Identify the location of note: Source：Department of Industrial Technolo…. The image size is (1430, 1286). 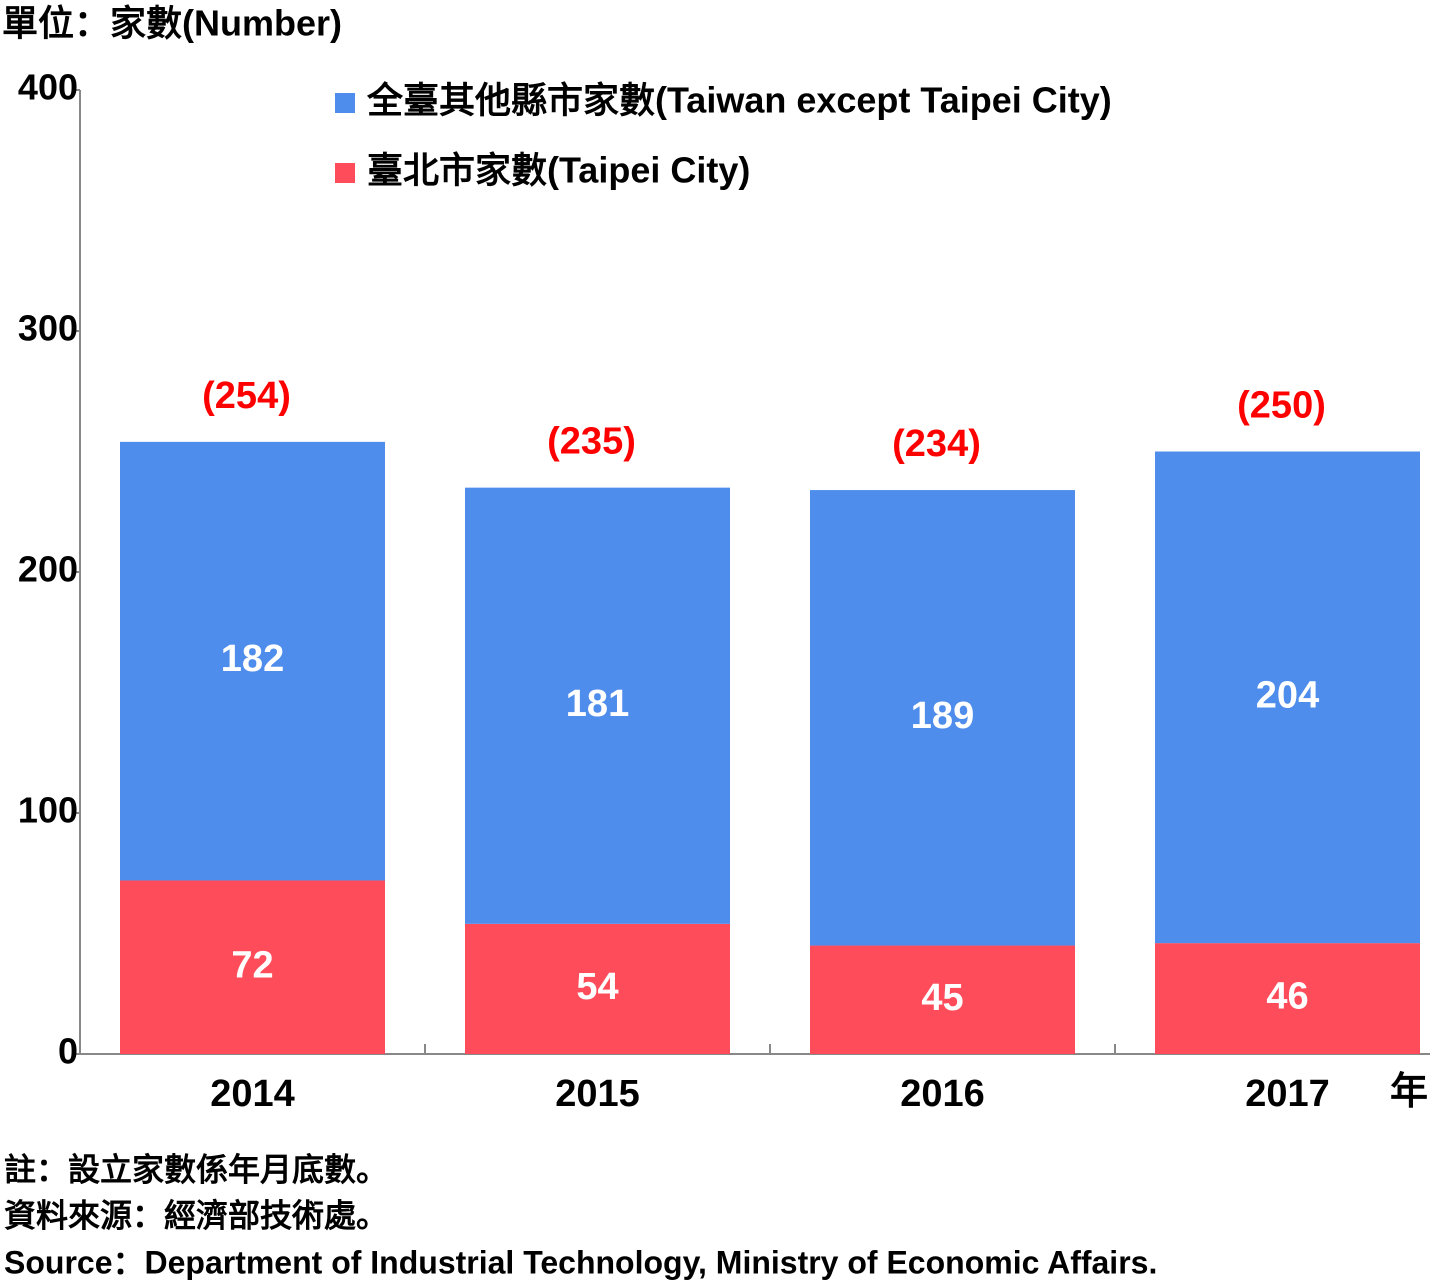
(580, 1262).